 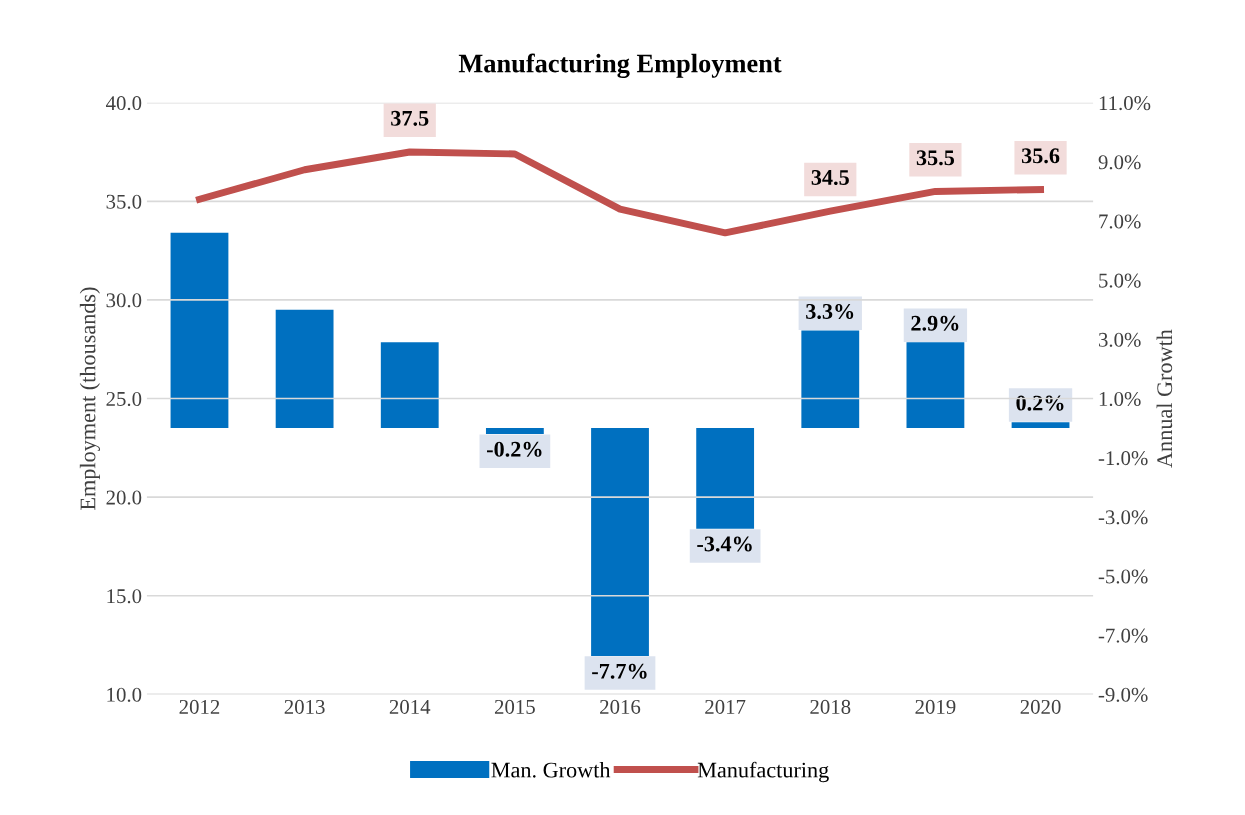 I want to click on x-tick-label: 2014, so click(x=410, y=706).